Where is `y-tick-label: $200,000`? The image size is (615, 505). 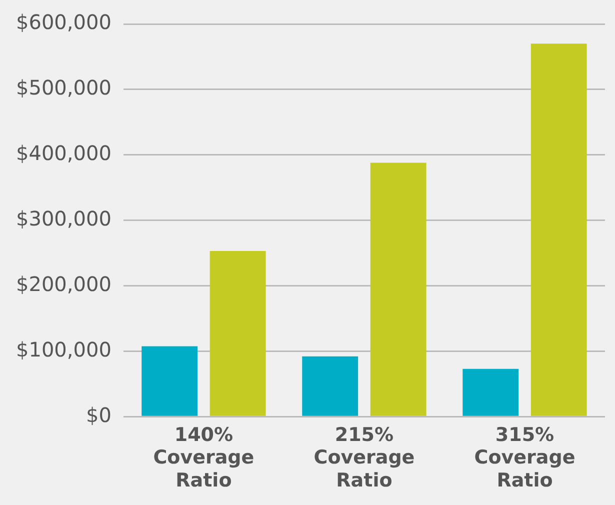
y-tick-label: $200,000 is located at coordinates (64, 284).